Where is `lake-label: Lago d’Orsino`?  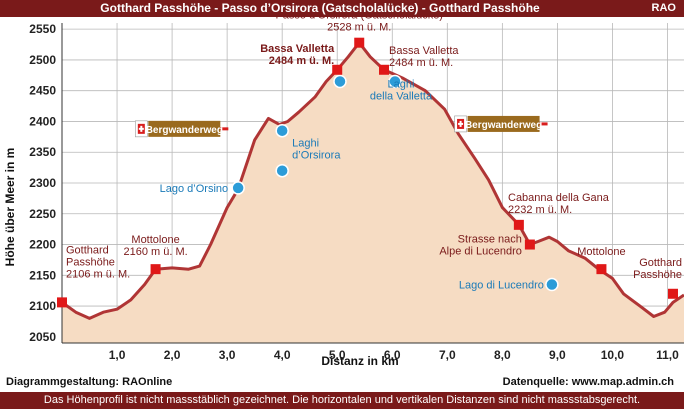
lake-label: Lago d’Orsino is located at coordinates (194, 189).